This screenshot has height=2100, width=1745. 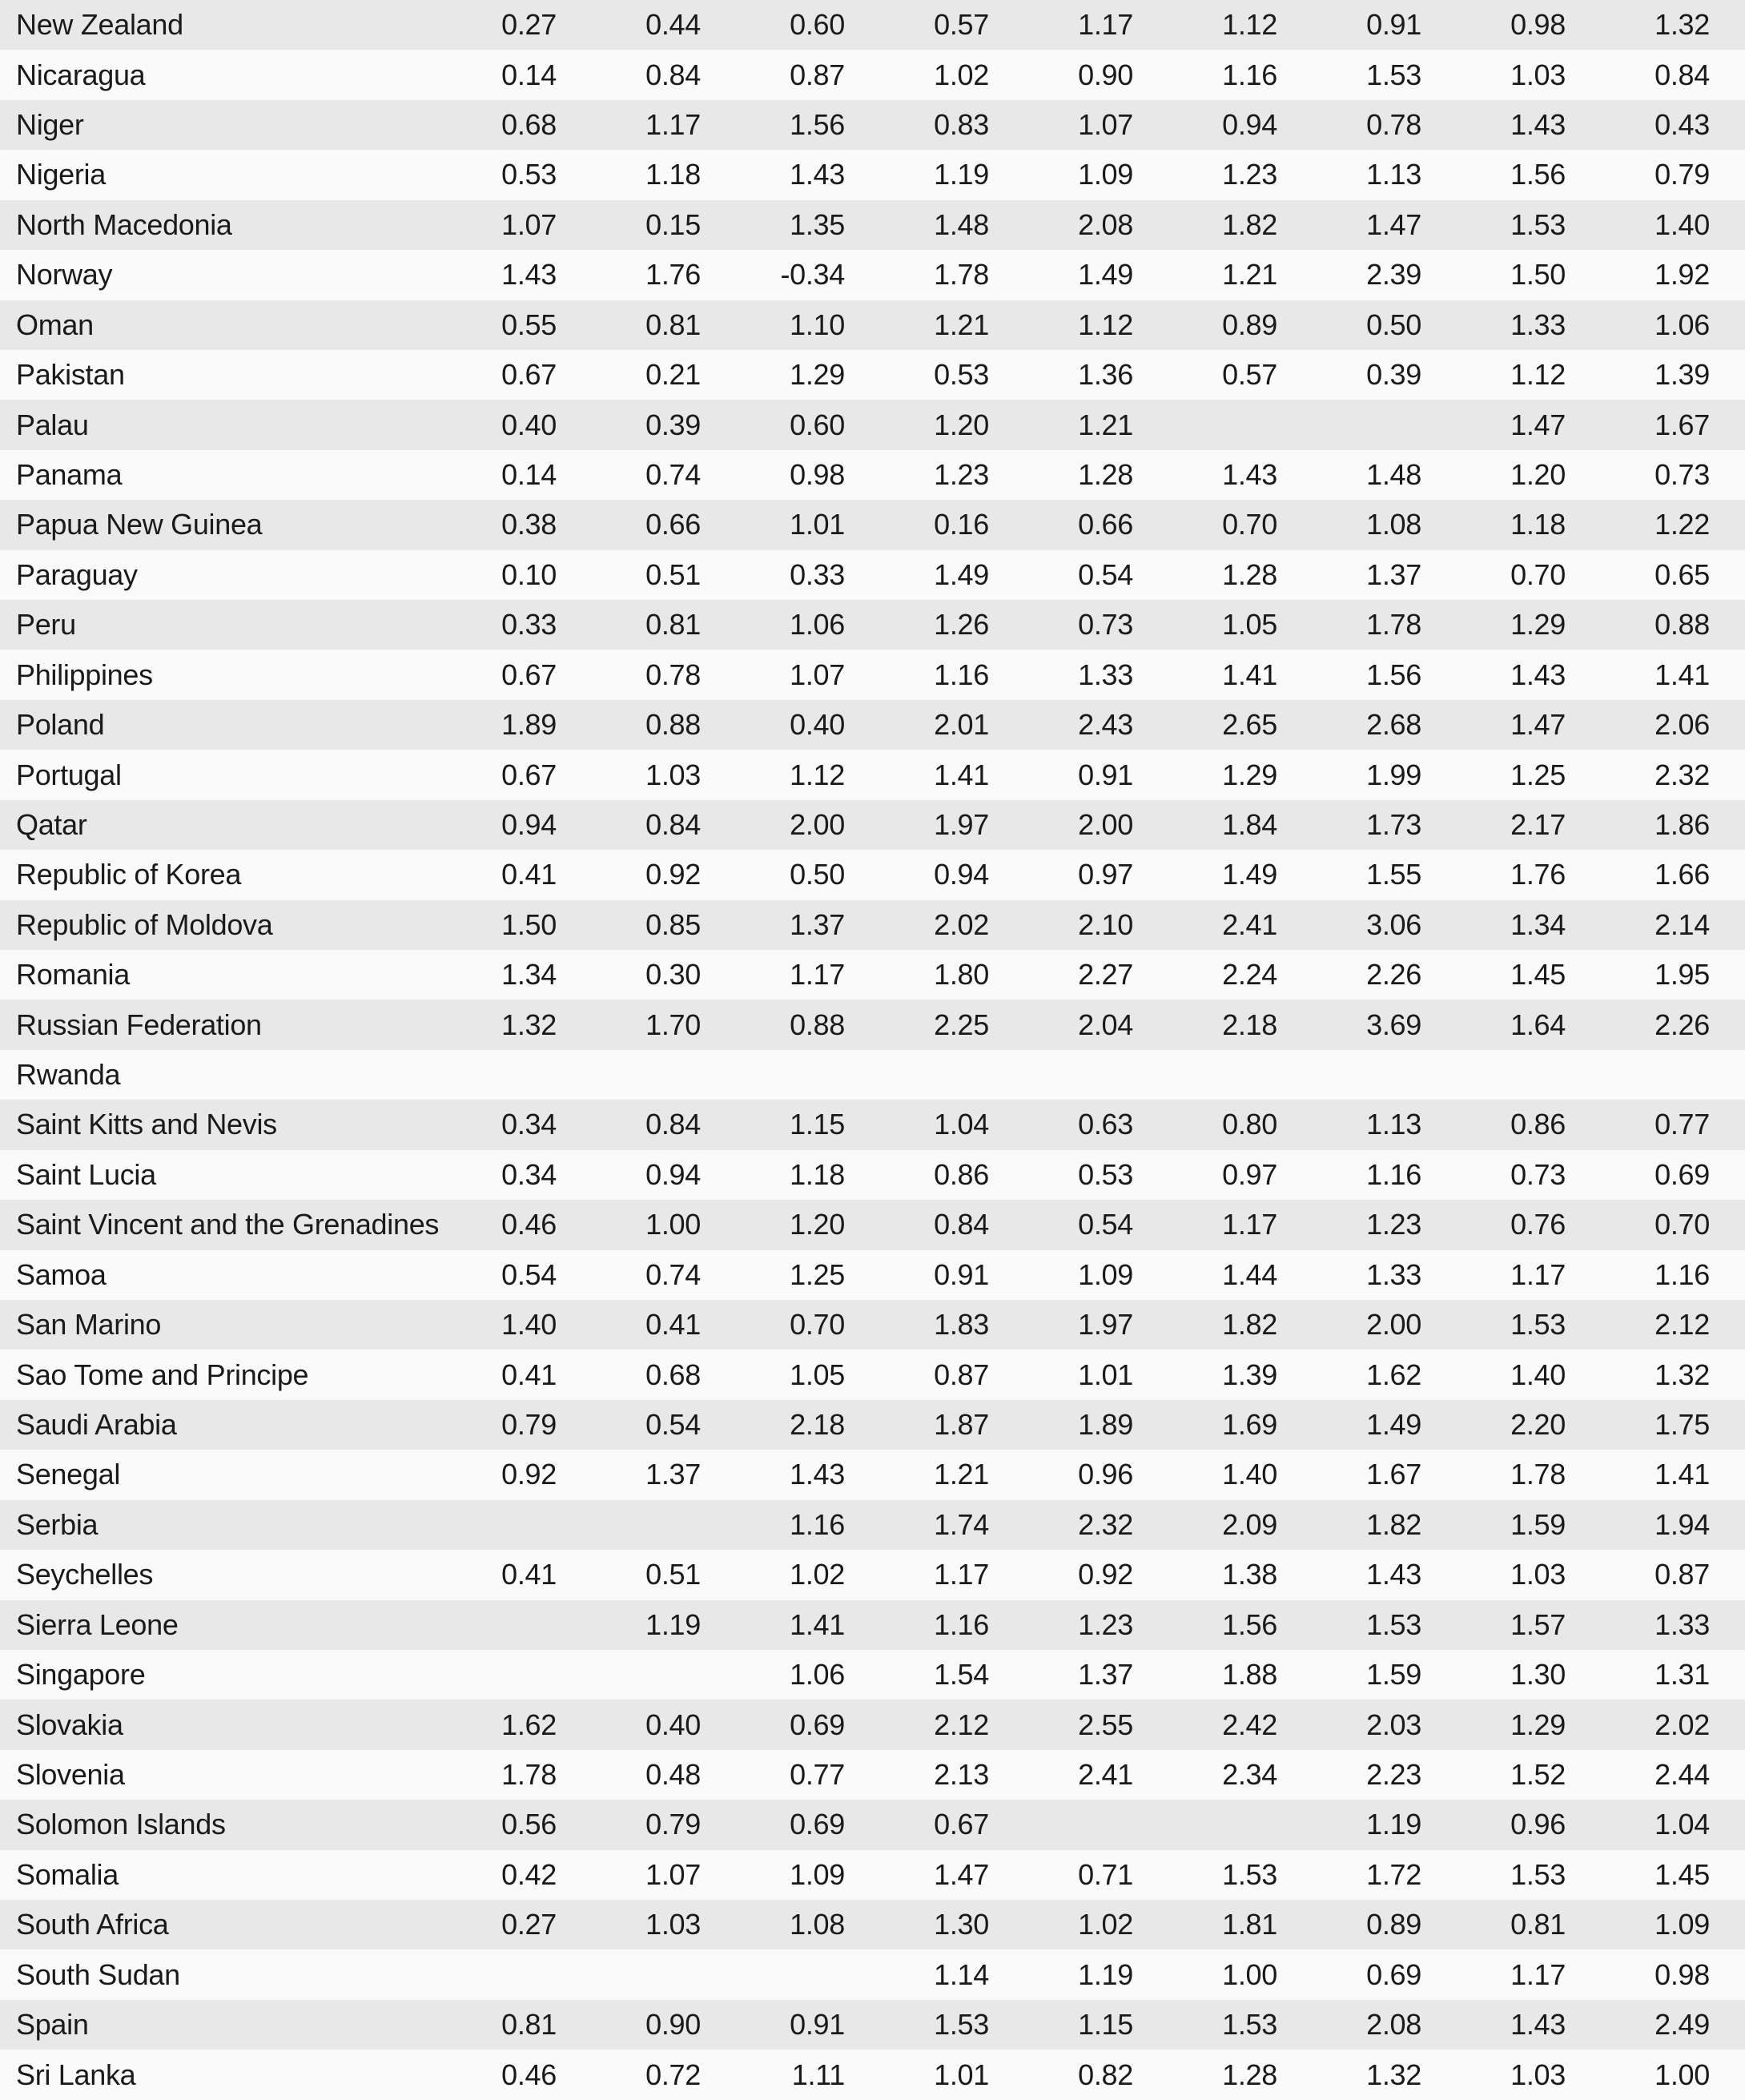 I want to click on country-name-cell: Russian Federation, so click(x=139, y=1024).